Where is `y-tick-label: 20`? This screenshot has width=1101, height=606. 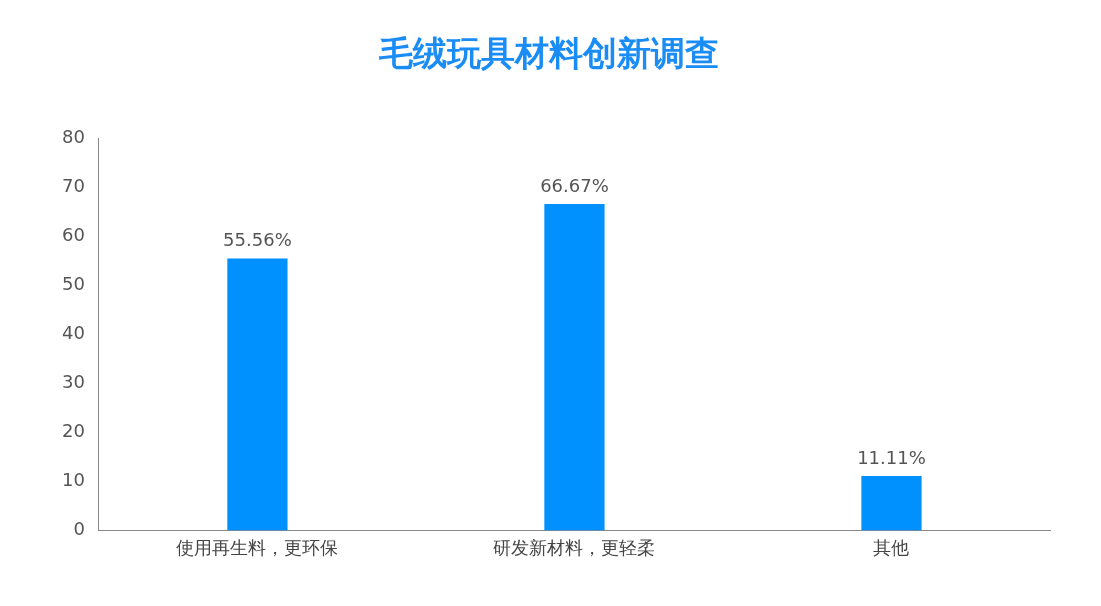
y-tick-label: 20 is located at coordinates (73, 431).